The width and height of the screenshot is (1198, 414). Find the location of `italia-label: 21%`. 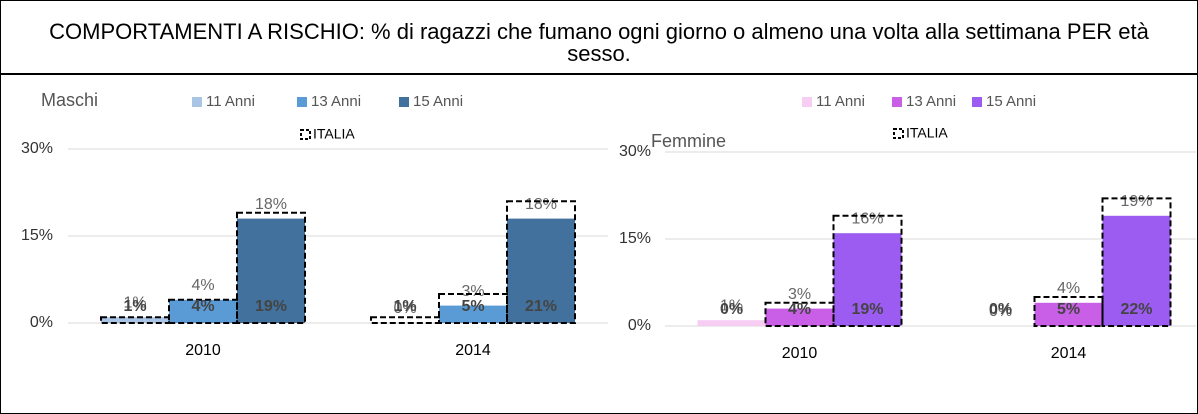

italia-label: 21% is located at coordinates (541, 306).